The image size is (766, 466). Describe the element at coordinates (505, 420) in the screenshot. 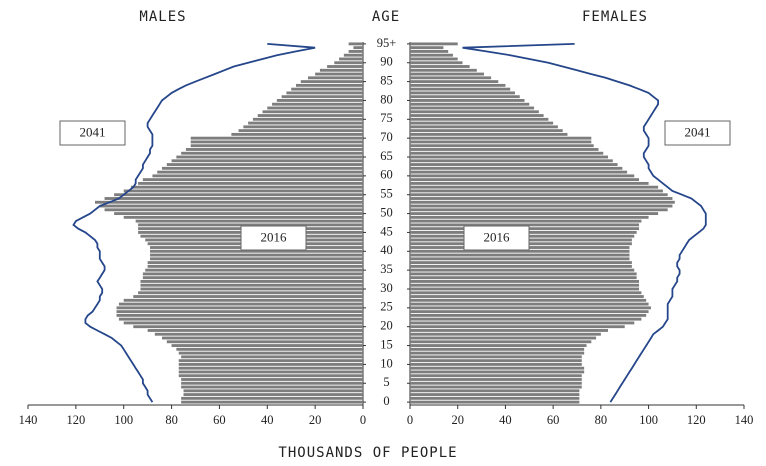

I see `x-tick-label: 40` at that location.